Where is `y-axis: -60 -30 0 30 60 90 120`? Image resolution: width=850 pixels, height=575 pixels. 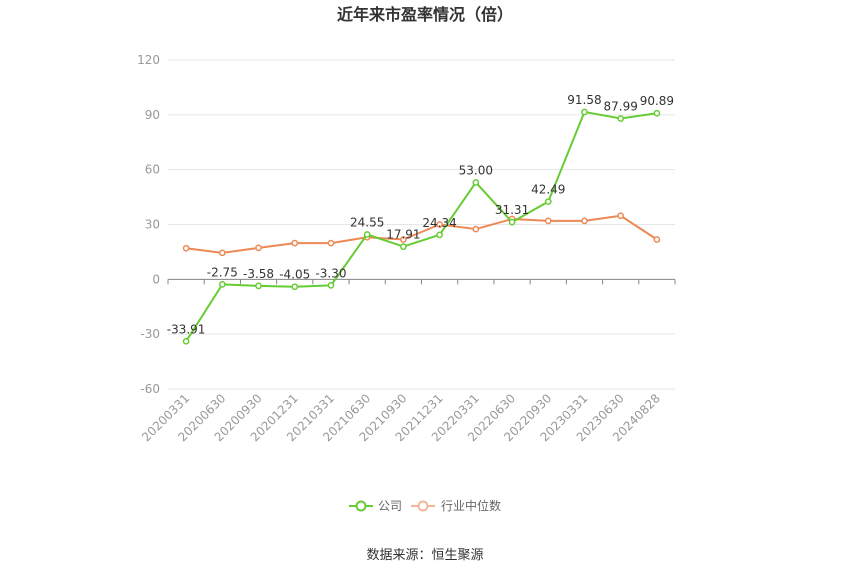 y-axis: -60 -30 0 30 60 90 120 is located at coordinates (148, 224).